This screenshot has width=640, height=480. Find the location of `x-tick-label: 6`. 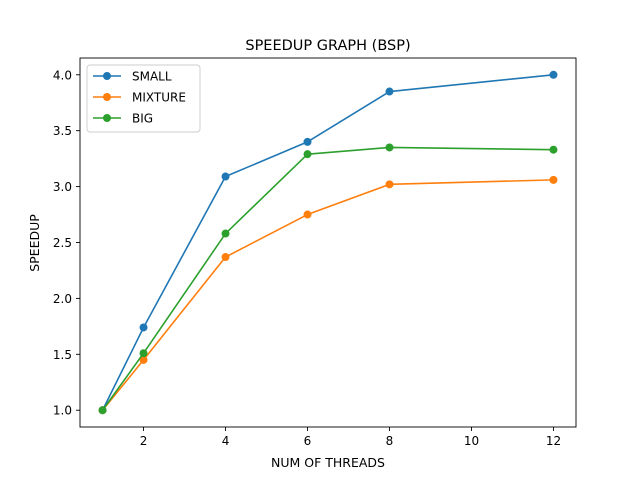

x-tick-label: 6 is located at coordinates (308, 441).